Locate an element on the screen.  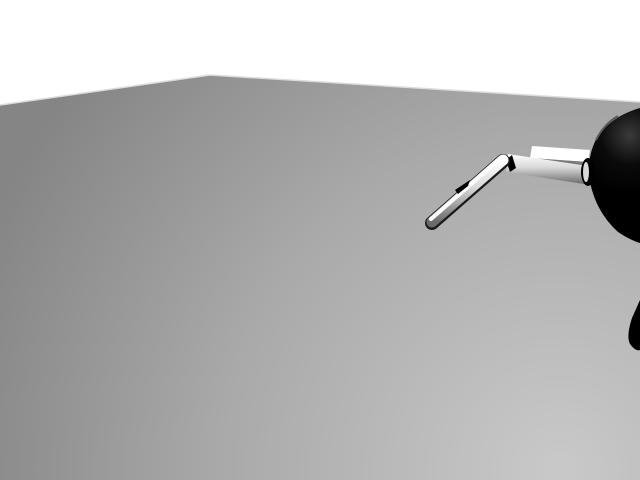
robot-gripper-finger is located at coordinates (467, 192).